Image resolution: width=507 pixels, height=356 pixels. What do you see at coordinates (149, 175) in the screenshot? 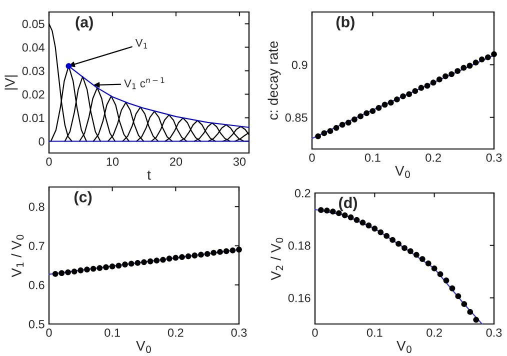
I see `x-axis-title: t` at bounding box center [149, 175].